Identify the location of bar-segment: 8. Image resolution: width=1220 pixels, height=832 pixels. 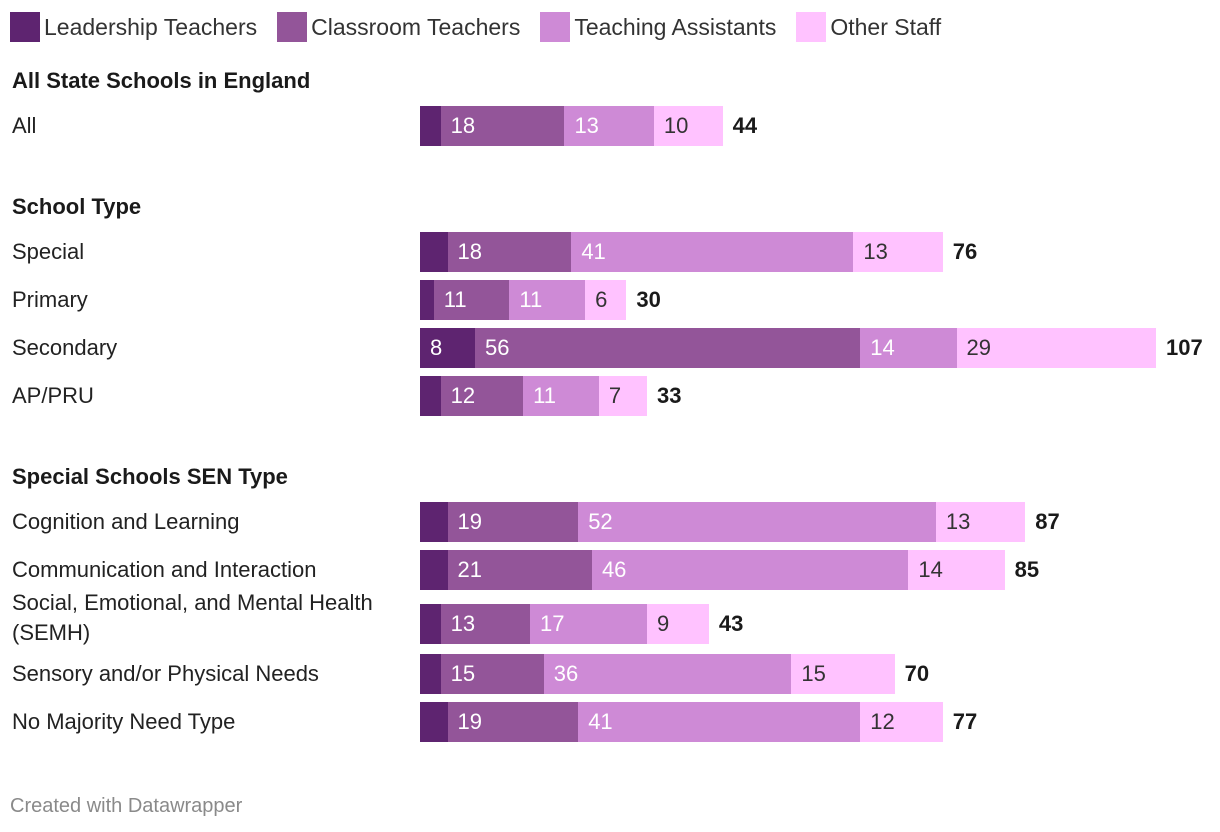
(448, 348).